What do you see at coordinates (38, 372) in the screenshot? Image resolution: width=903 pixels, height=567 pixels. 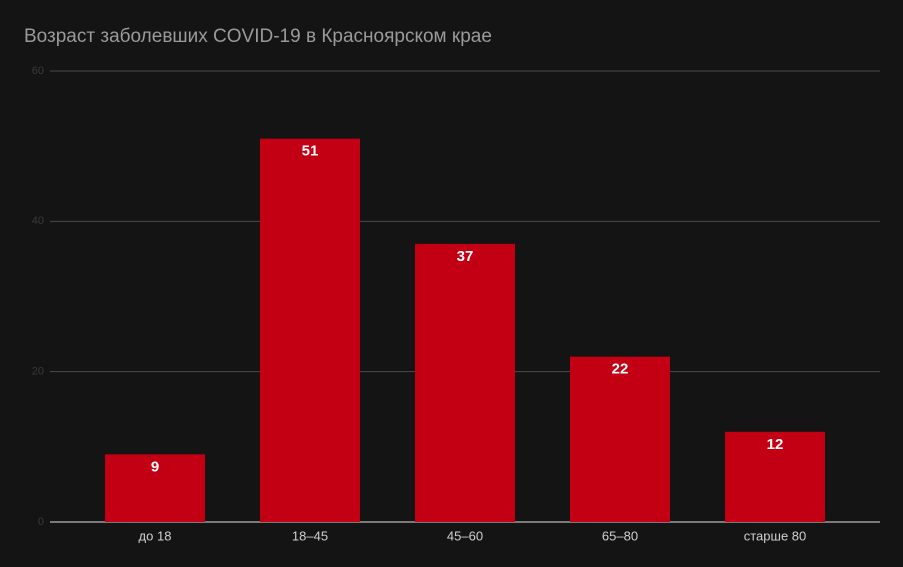 I see `y-tick-label: 20` at bounding box center [38, 372].